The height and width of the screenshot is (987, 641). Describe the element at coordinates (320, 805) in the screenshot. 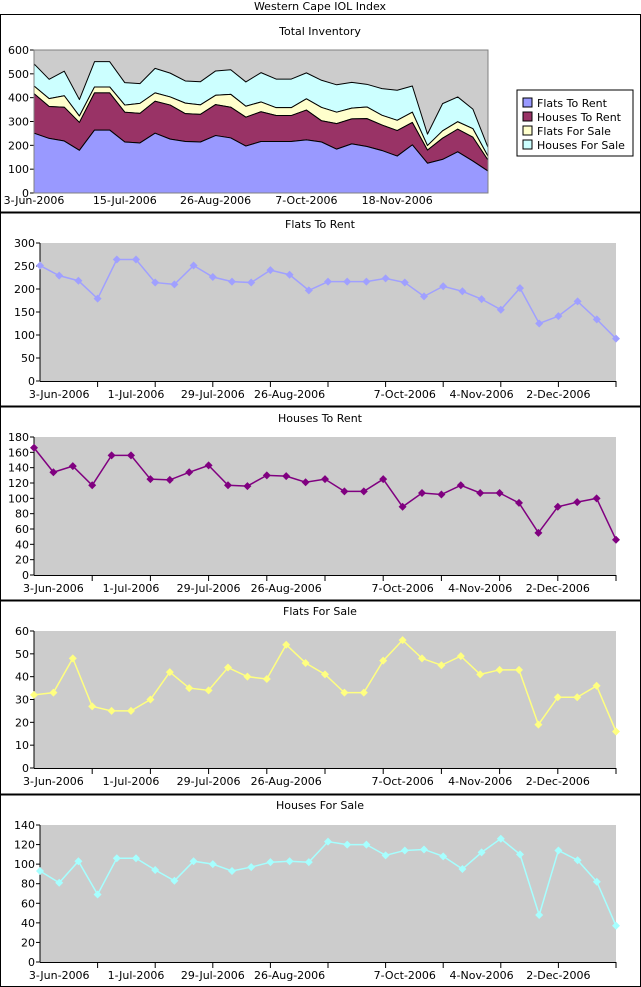

I see `chart-title: Houses For Sale` at that location.